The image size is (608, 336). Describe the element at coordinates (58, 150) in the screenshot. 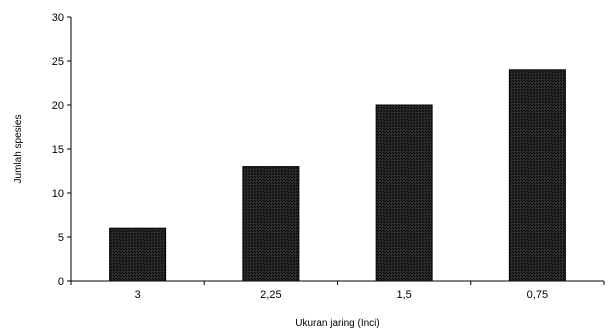

I see `y-tick-label: 15` at that location.